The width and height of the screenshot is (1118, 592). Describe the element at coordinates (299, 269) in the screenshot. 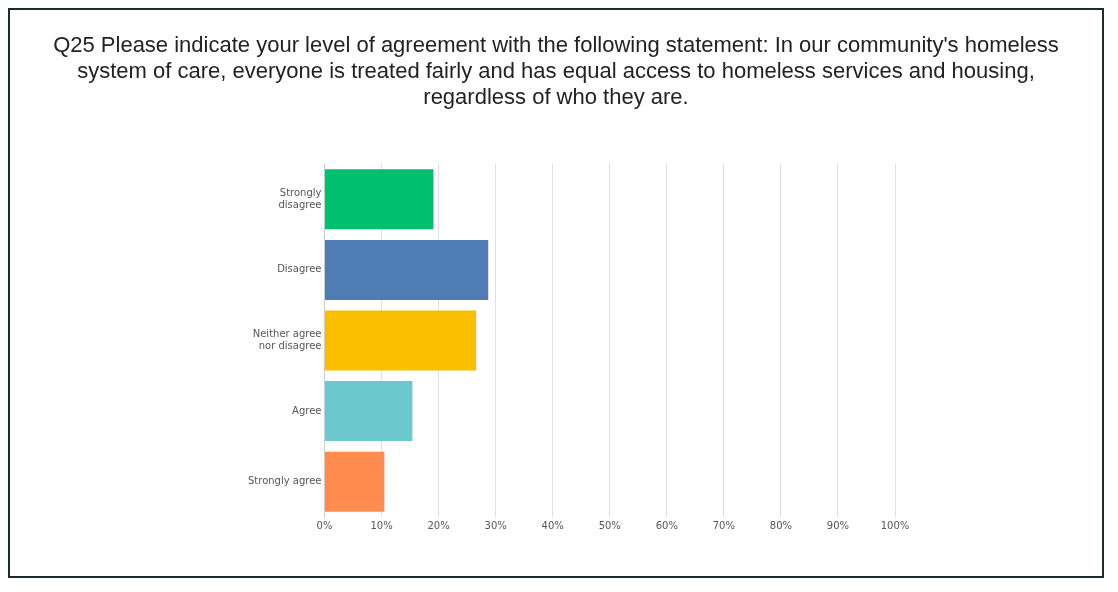

I see `y-tick-label: Disagree` at that location.